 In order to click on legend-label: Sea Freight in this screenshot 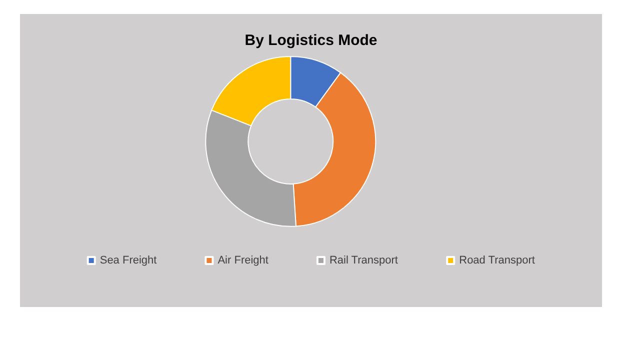, I will do `click(128, 260)`.